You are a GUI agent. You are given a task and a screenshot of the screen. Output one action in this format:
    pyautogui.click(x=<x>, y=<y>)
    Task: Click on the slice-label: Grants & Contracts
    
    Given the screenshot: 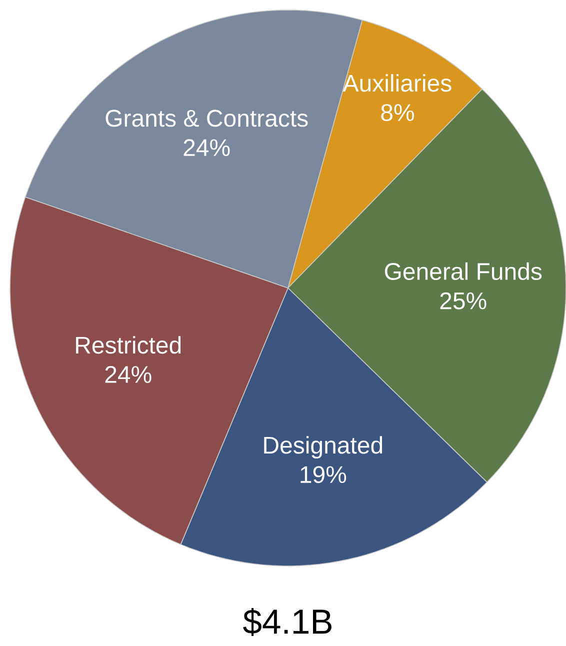 What is the action you would take?
    pyautogui.click(x=207, y=118)
    